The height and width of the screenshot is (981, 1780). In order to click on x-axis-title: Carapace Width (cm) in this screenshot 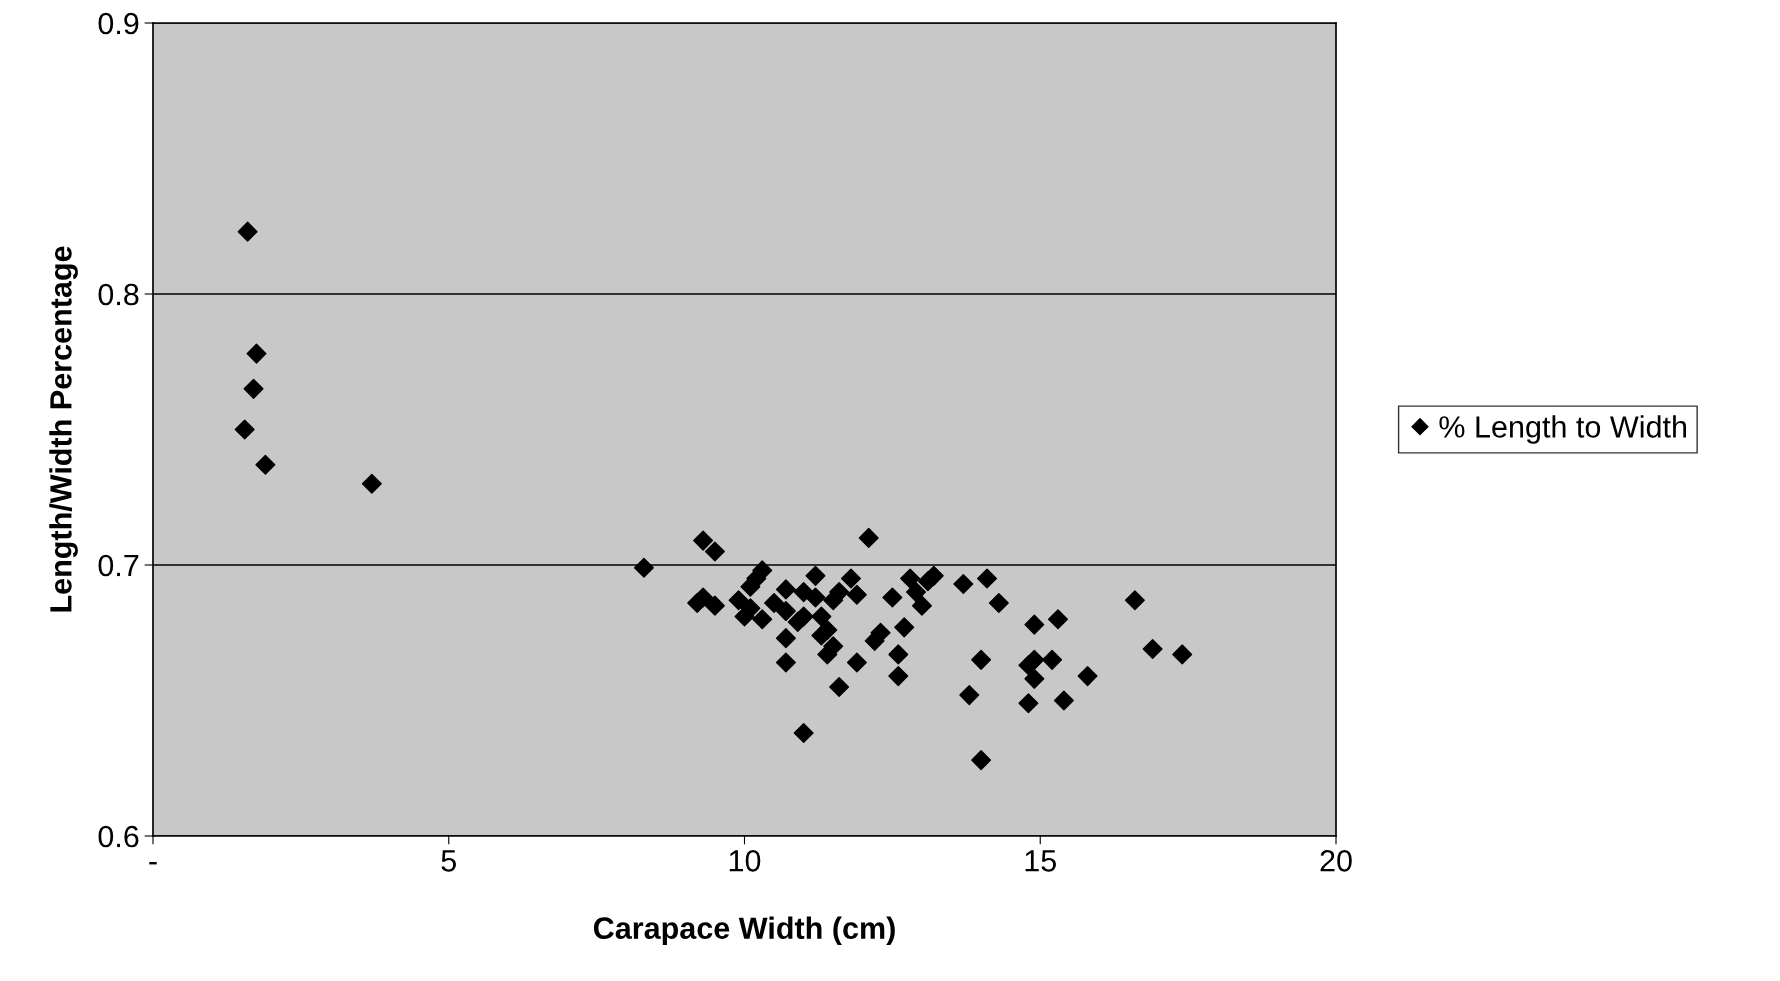, I will do `click(744, 931)`.